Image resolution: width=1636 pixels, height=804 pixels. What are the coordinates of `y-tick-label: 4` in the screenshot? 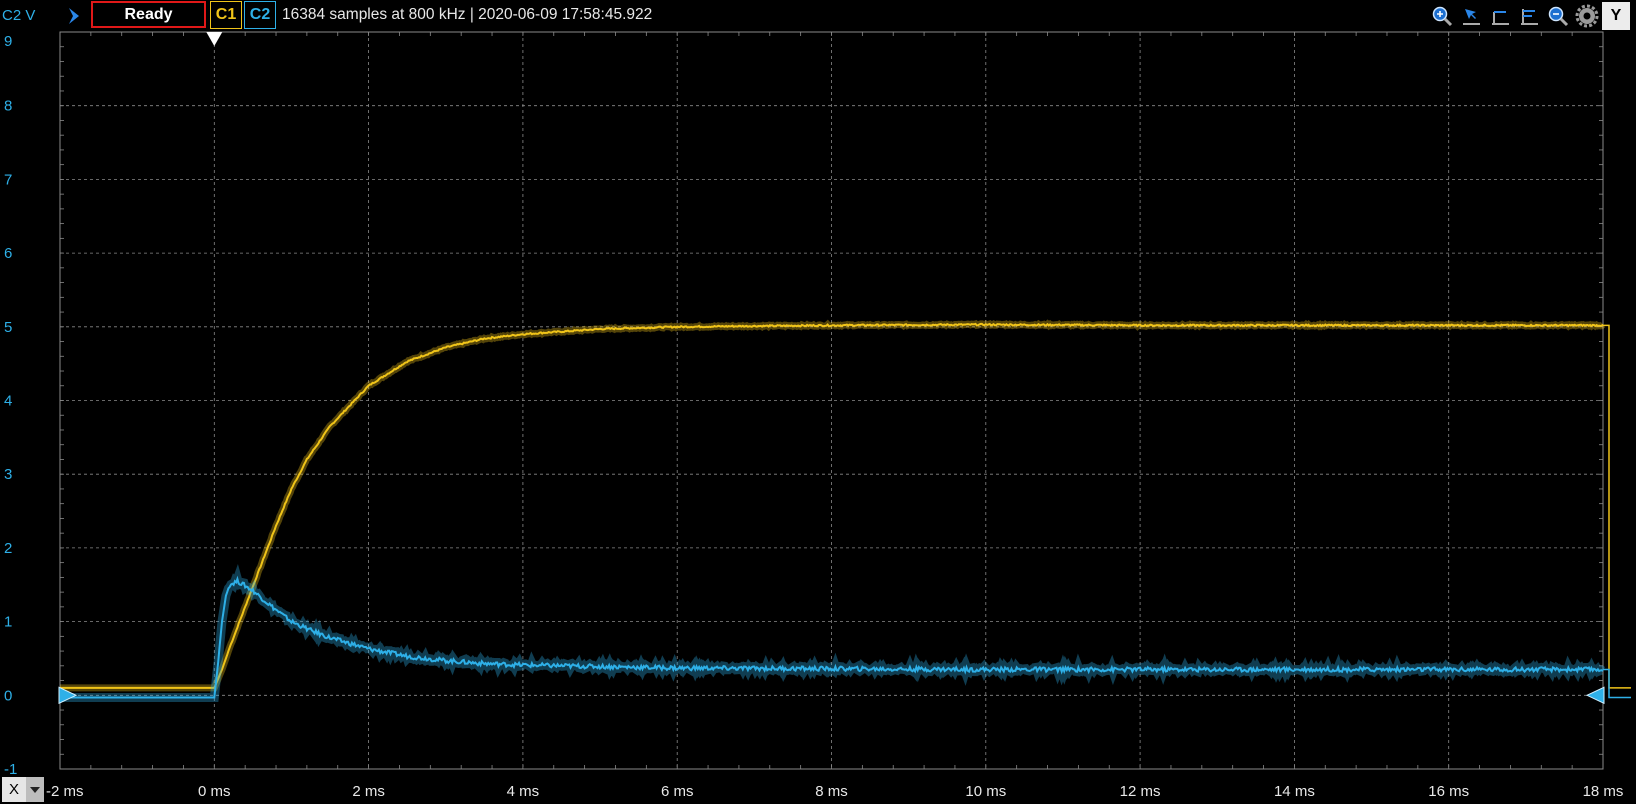 It's located at (8, 401).